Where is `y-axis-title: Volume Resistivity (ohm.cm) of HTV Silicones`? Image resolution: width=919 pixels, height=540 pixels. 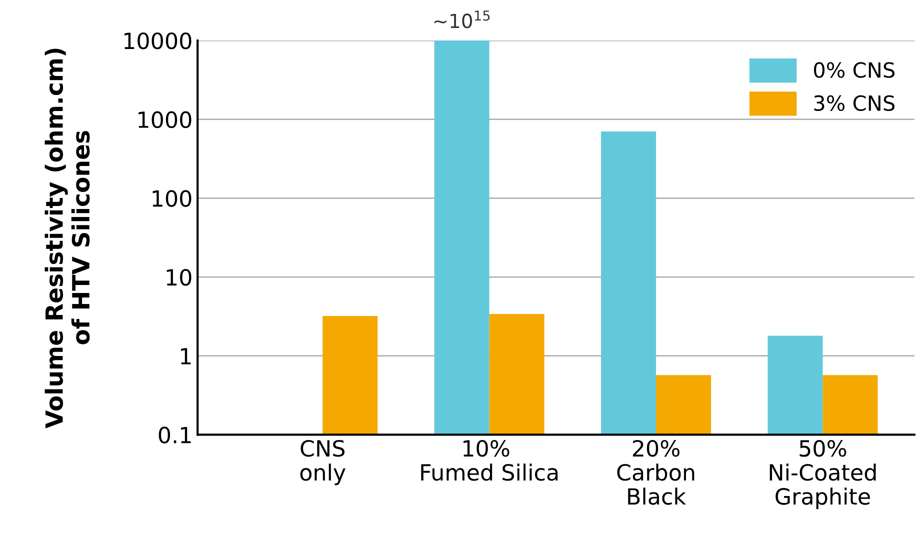 y-axis-title: Volume Resistivity (ohm.cm) of HTV Silicones is located at coordinates (67, 238).